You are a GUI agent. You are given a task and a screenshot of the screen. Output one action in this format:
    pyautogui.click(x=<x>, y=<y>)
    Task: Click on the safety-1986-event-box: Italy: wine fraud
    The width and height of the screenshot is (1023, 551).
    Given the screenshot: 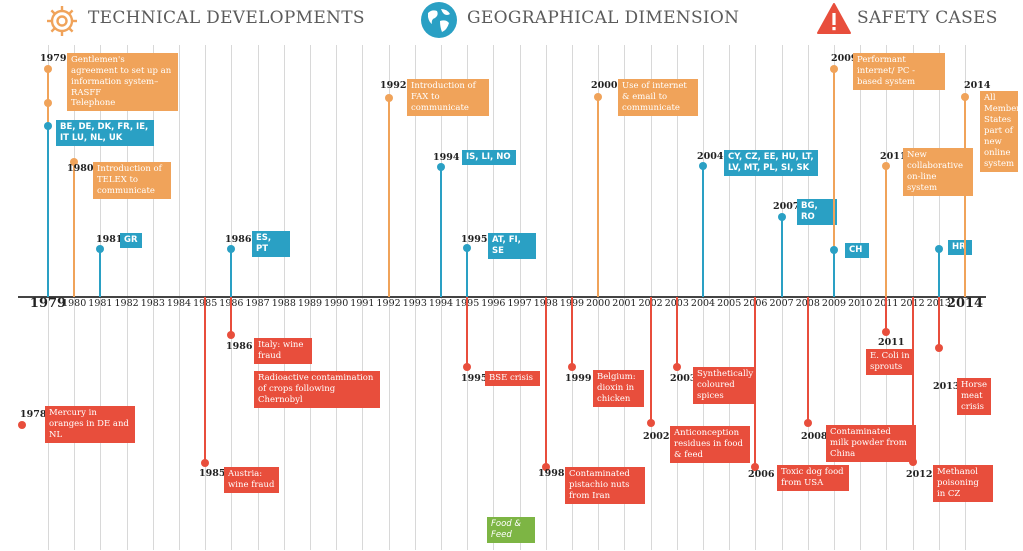 What is the action you would take?
    pyautogui.click(x=283, y=351)
    